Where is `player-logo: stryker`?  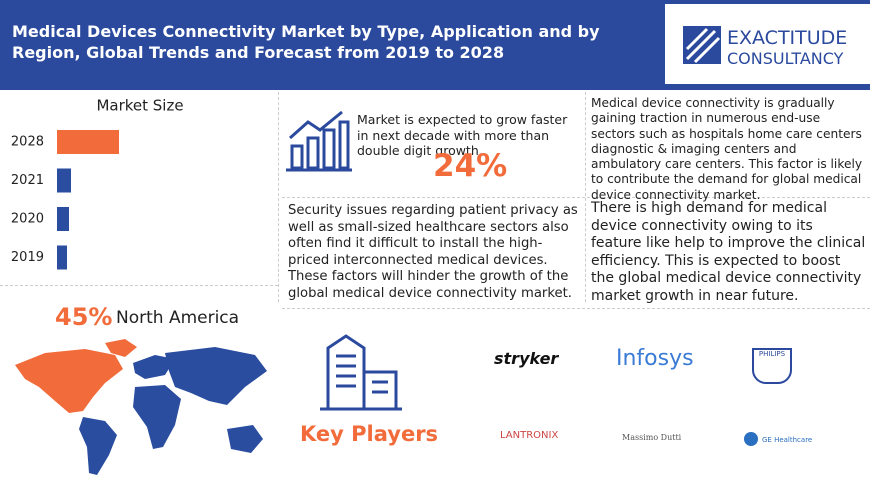 player-logo: stryker is located at coordinates (526, 358).